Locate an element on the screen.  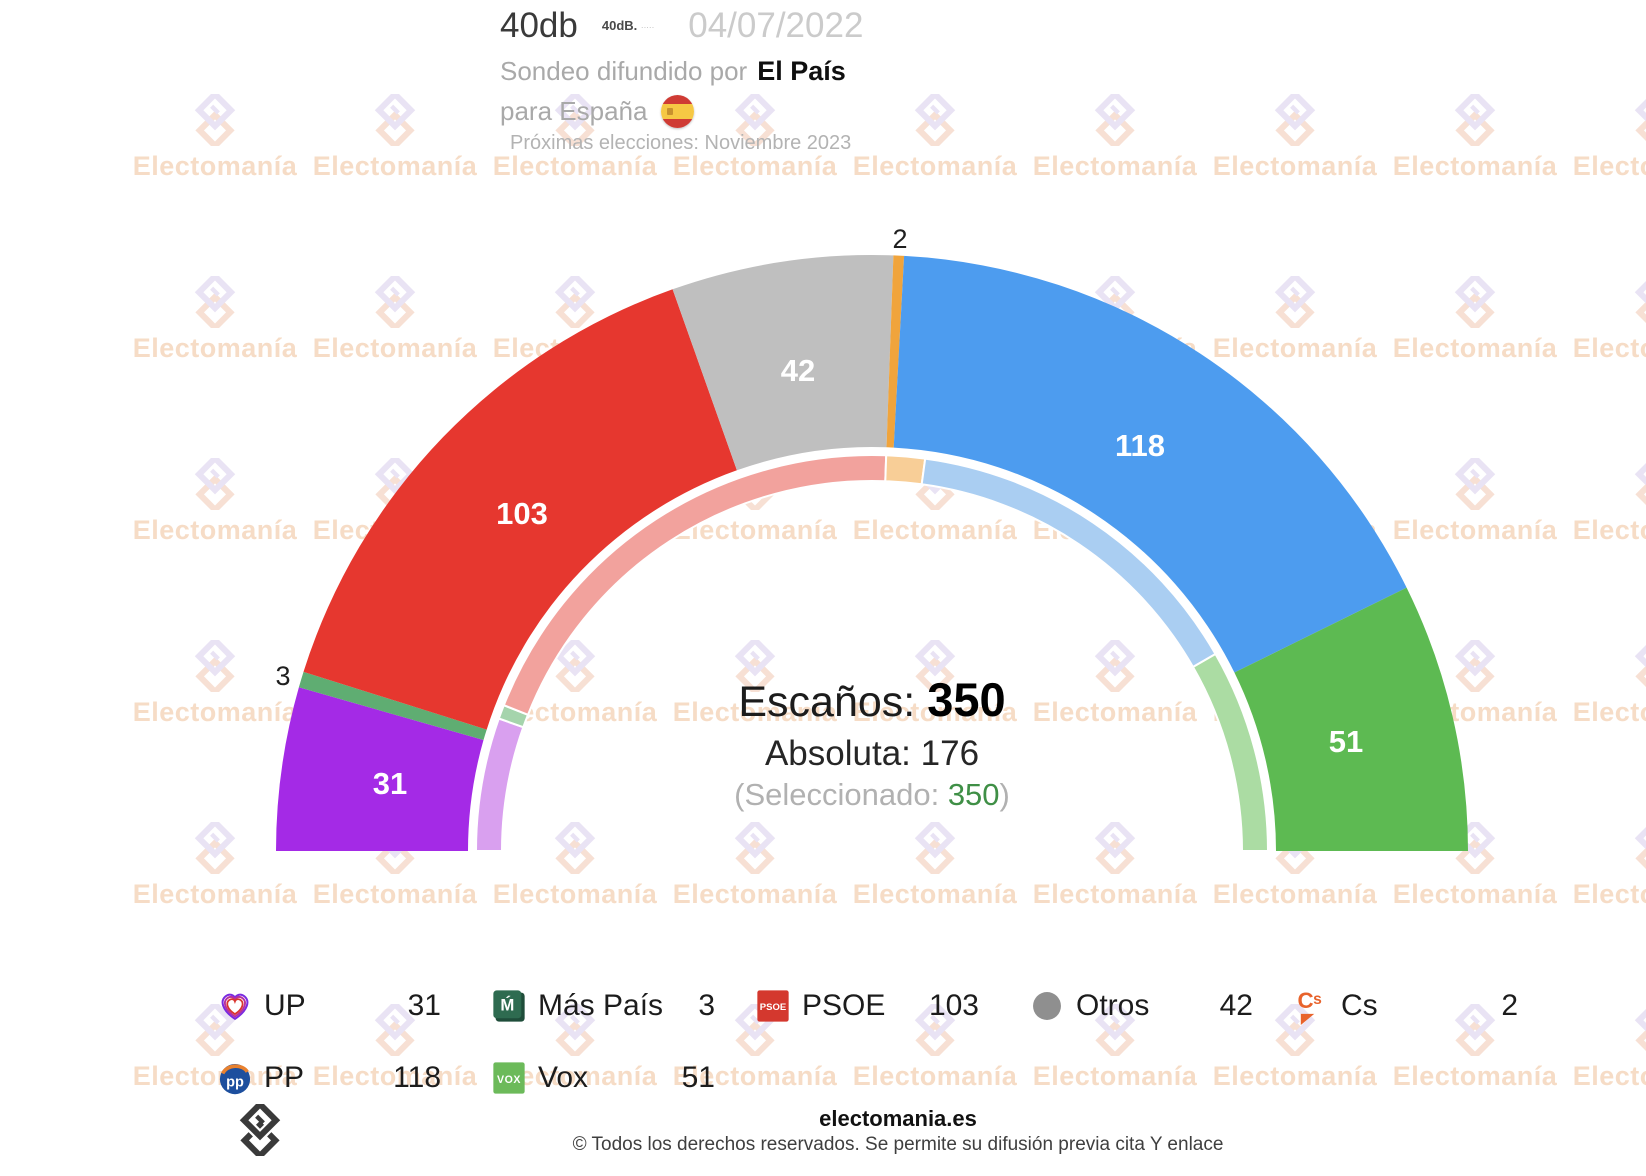
pp-icon: pp is located at coordinates (235, 1079).